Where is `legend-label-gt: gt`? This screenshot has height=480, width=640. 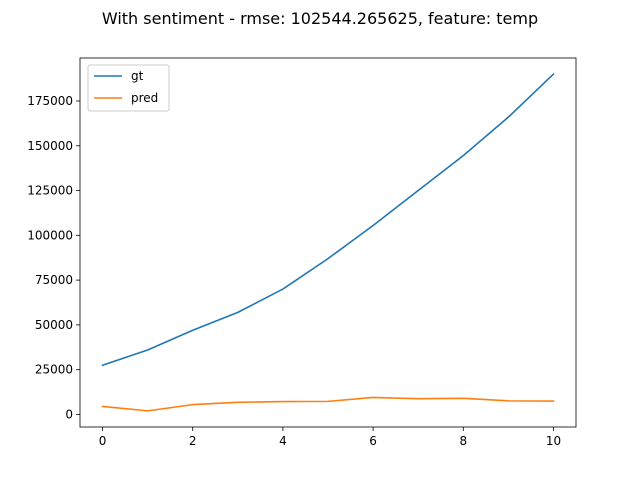
legend-label-gt: gt is located at coordinates (137, 76).